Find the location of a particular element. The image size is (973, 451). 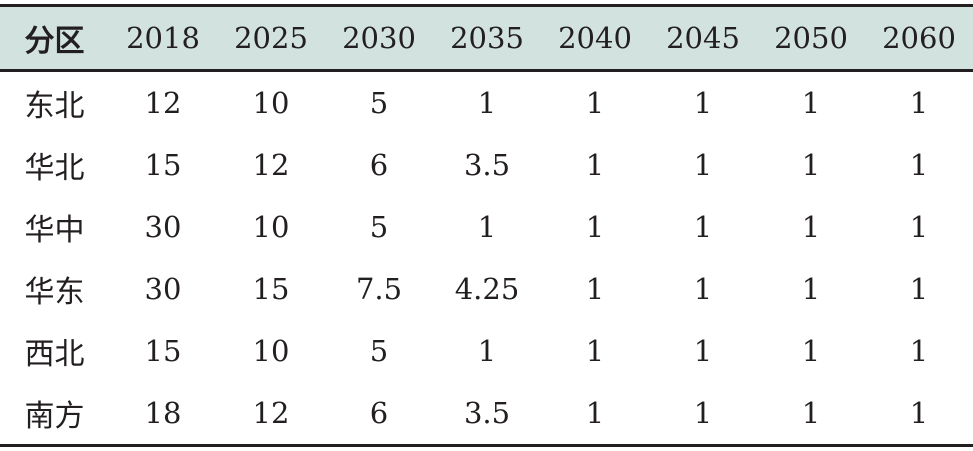

header-cell-year: 2060 is located at coordinates (919, 38).